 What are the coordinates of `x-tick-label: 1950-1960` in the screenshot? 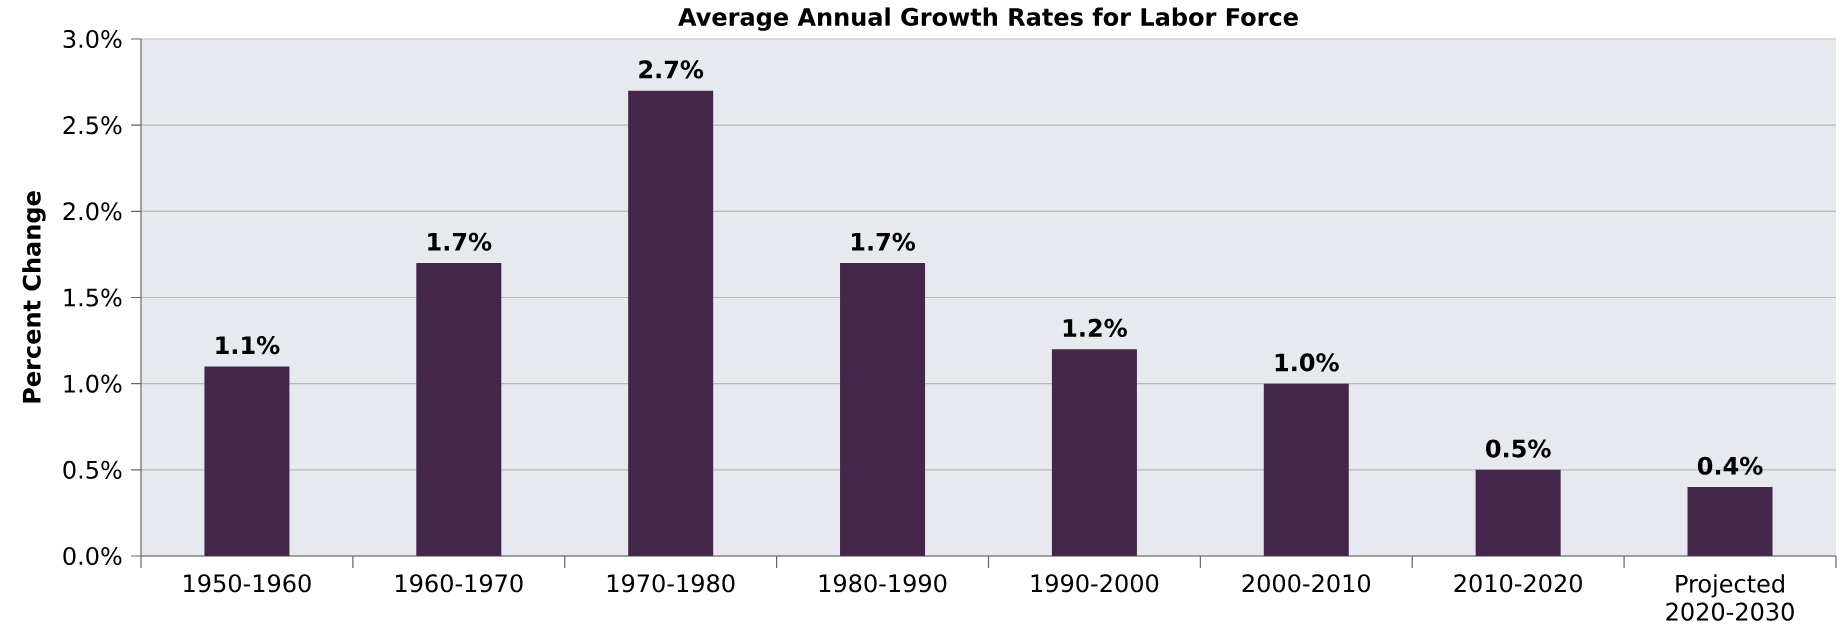 It's located at (247, 583).